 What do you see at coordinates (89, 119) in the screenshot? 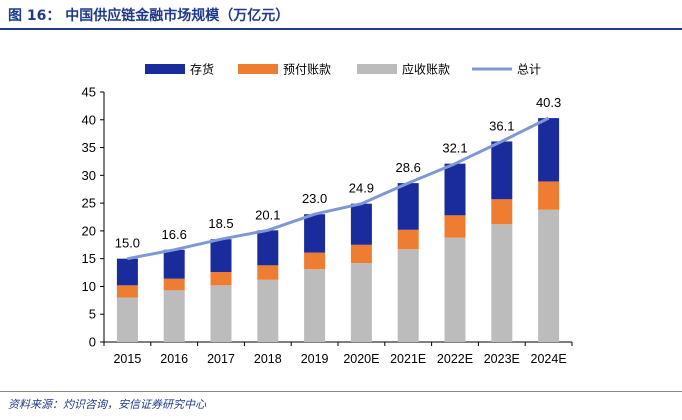
I see `y-tick-label: 40` at bounding box center [89, 119].